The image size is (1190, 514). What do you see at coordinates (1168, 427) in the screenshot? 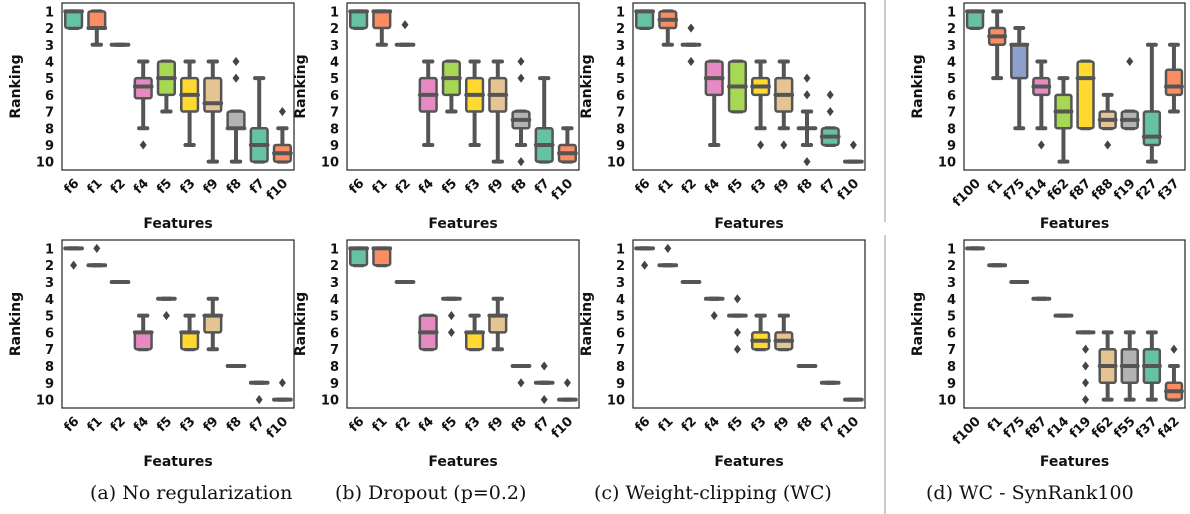
I see `x-tick-label: f42` at bounding box center [1168, 427].